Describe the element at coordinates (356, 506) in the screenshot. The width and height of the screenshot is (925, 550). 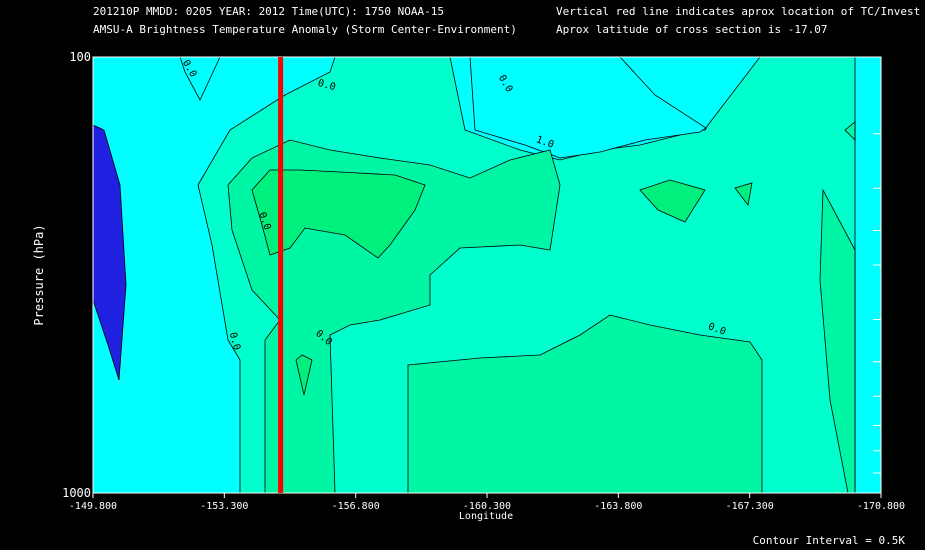
I see `x-tick-label: -156.800` at that location.